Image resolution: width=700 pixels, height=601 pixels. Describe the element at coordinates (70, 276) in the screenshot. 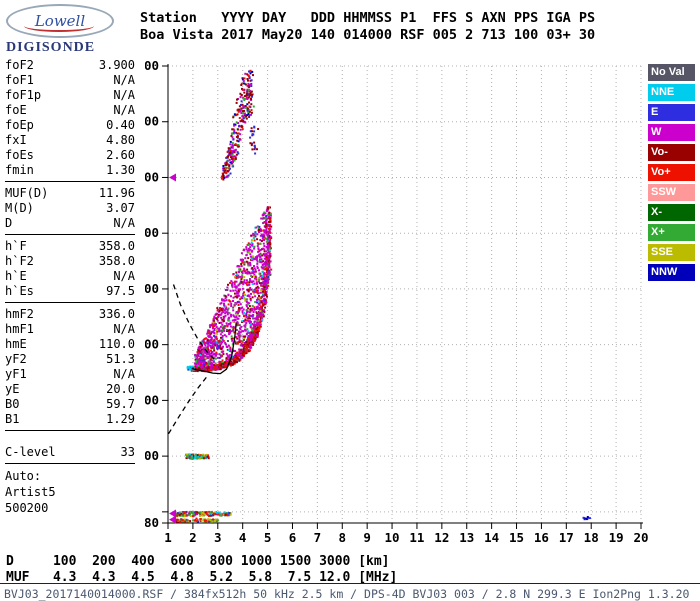

I see `param-row-h`E: h`E N/A` at that location.